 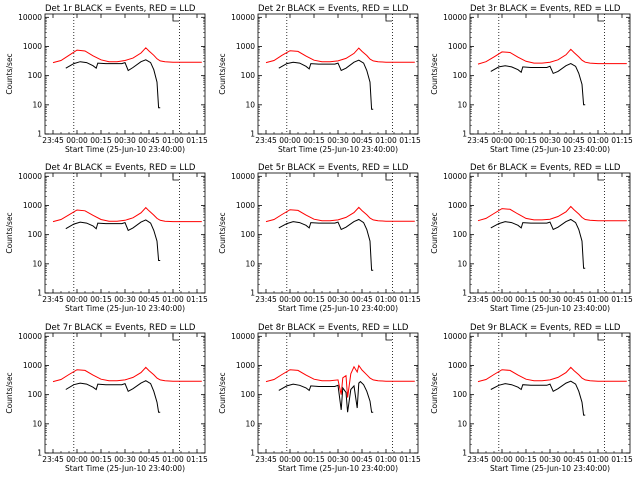 What do you see at coordinates (333, 328) in the screenshot?
I see `panel-title: Det 8r BLACK = Events, RED = LLD` at bounding box center [333, 328].